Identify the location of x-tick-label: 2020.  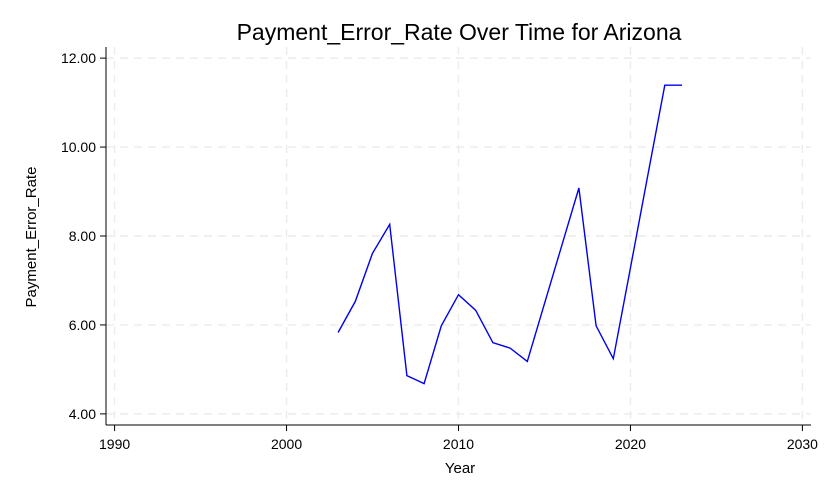
(630, 444).